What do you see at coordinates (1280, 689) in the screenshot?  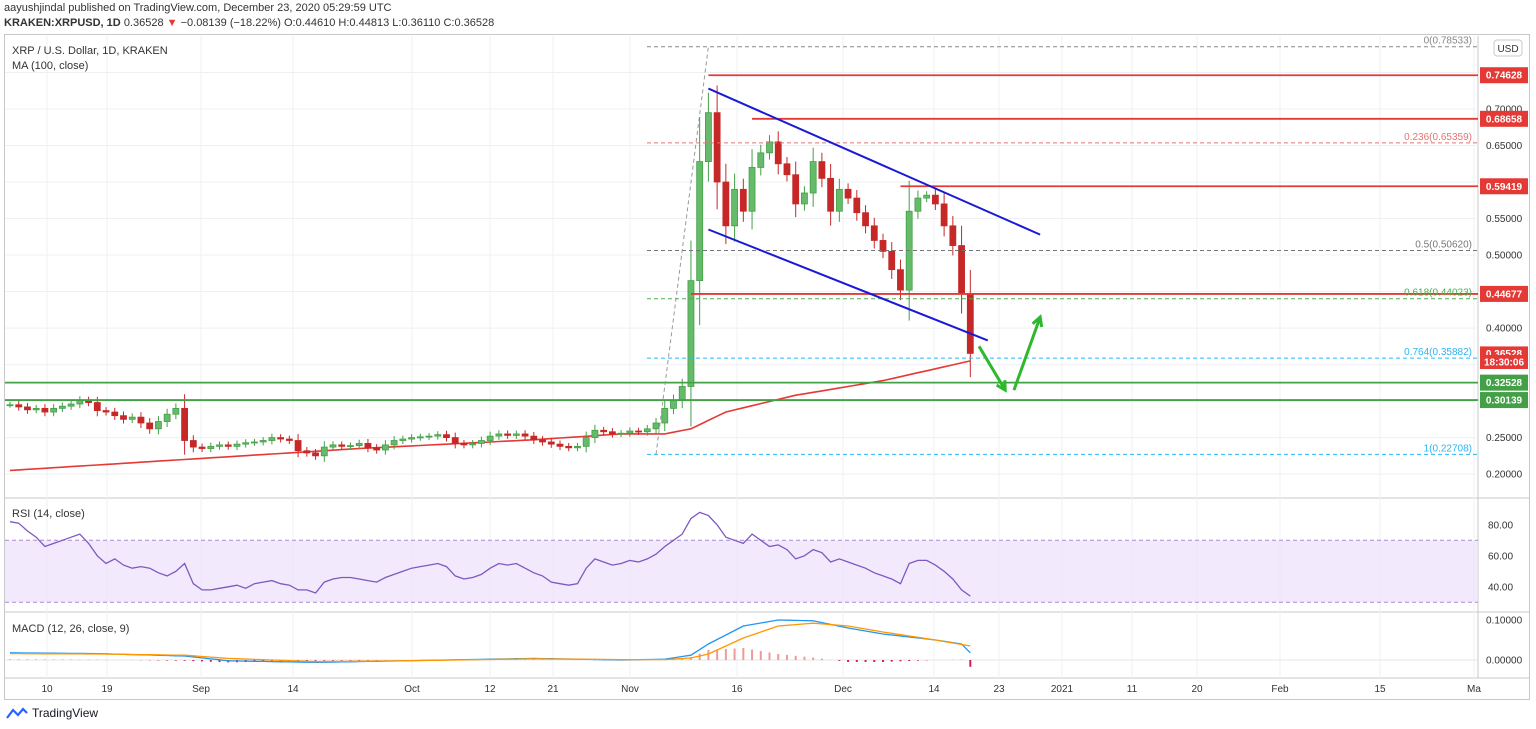 I see `x-tick-label: Feb` at bounding box center [1280, 689].